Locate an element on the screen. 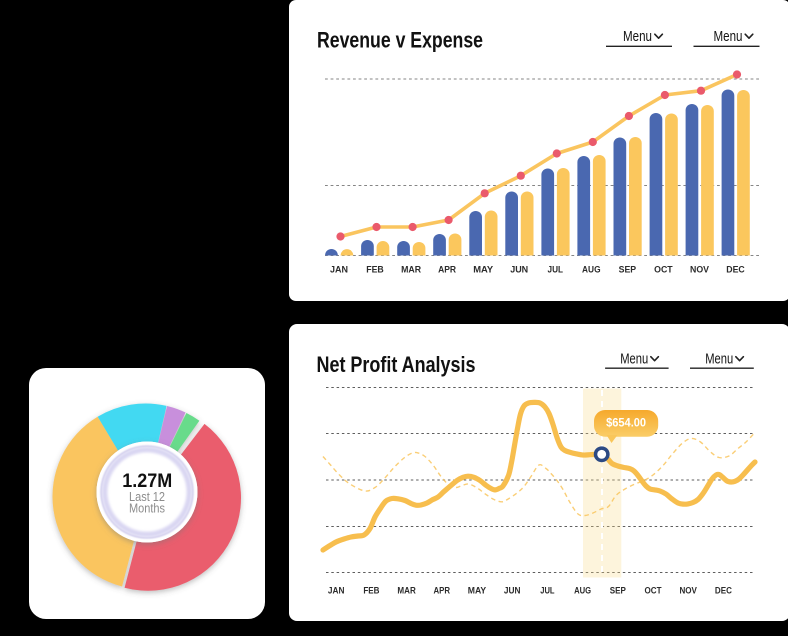 Image resolution: width=788 pixels, height=636 pixels. svg-text: Last 12 is located at coordinates (147, 496).